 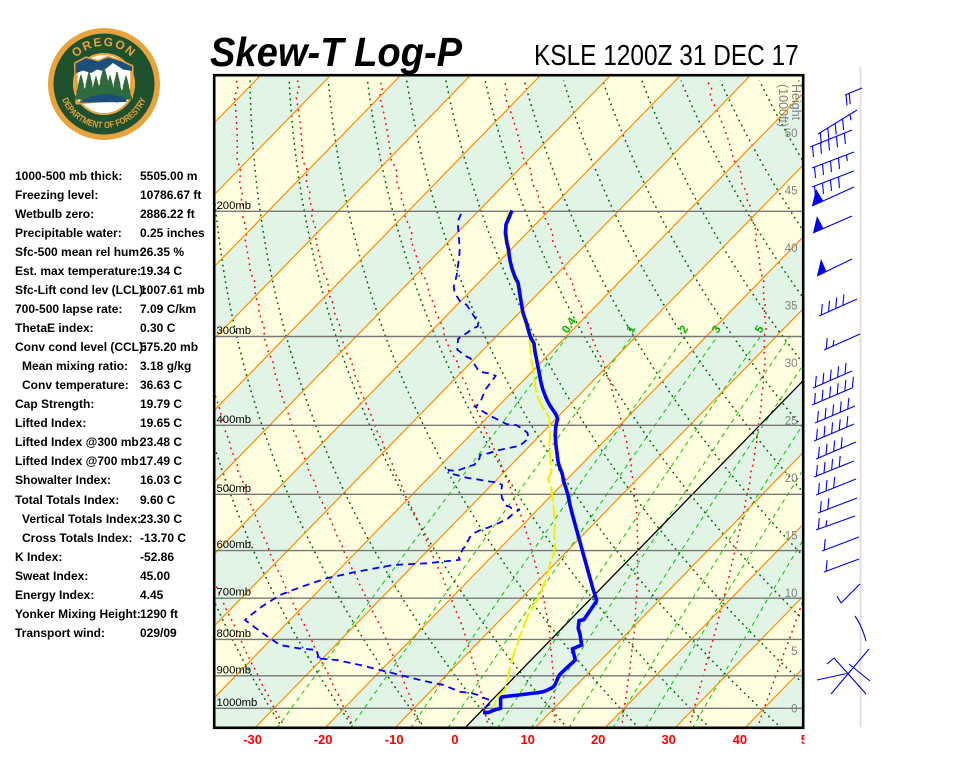 What do you see at coordinates (796, 102) in the screenshot?
I see `svg-text: Height` at bounding box center [796, 102].